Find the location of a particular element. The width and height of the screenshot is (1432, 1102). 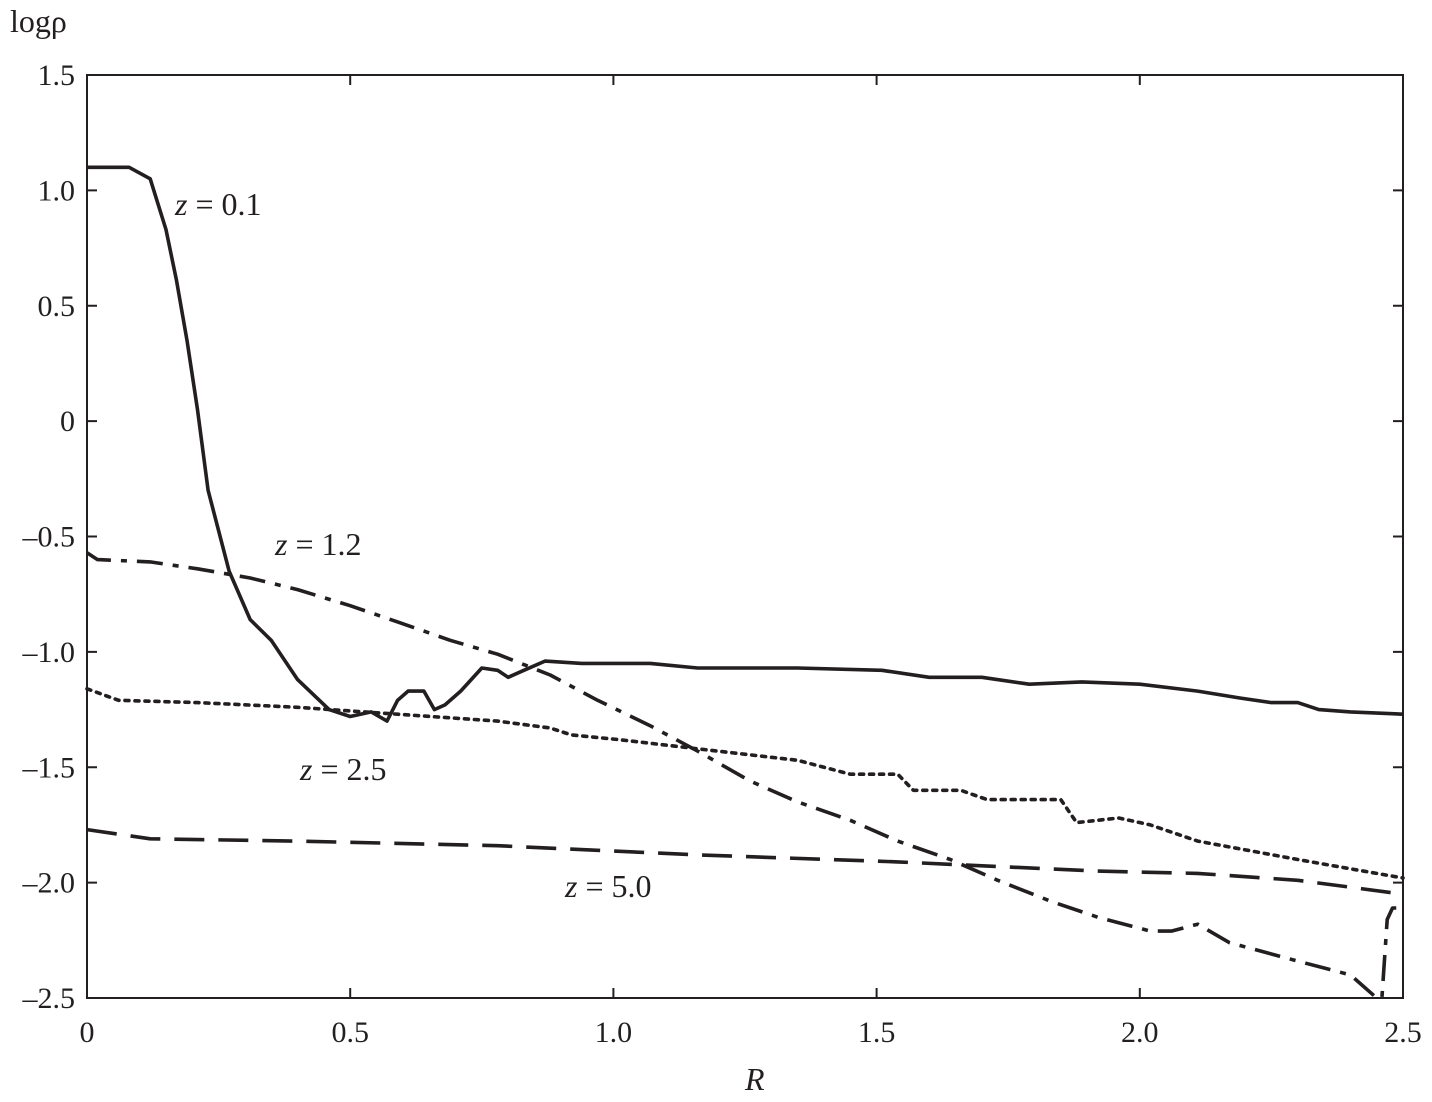

series-annotation: z = 0.1 is located at coordinates (218, 204).